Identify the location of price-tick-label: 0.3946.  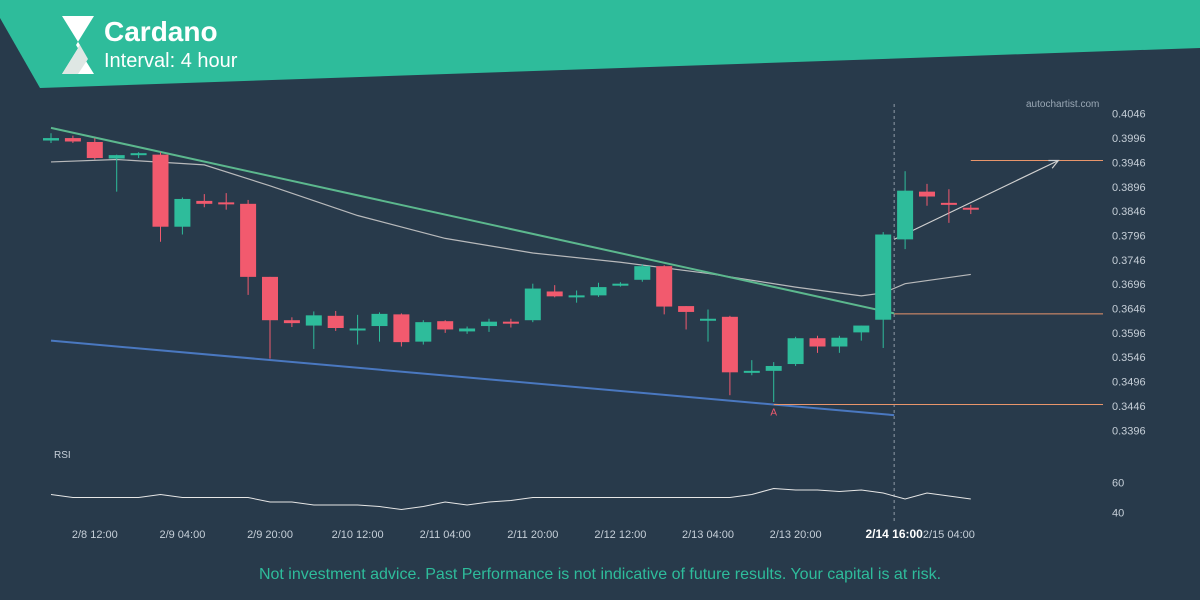
(1129, 163).